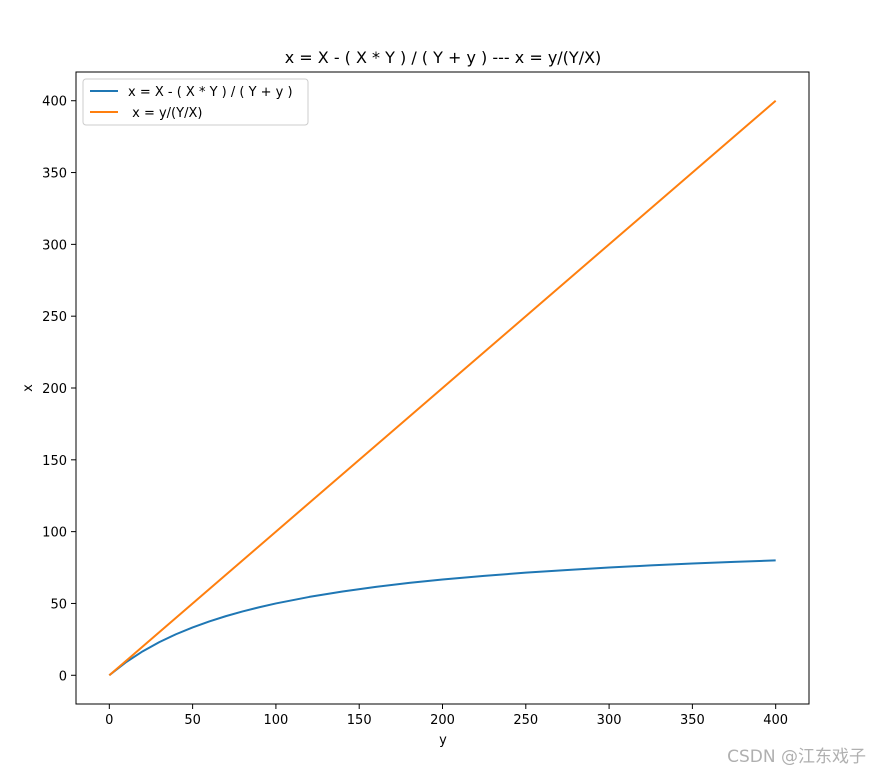 The width and height of the screenshot is (880, 773). I want to click on legend-box, so click(195, 102).